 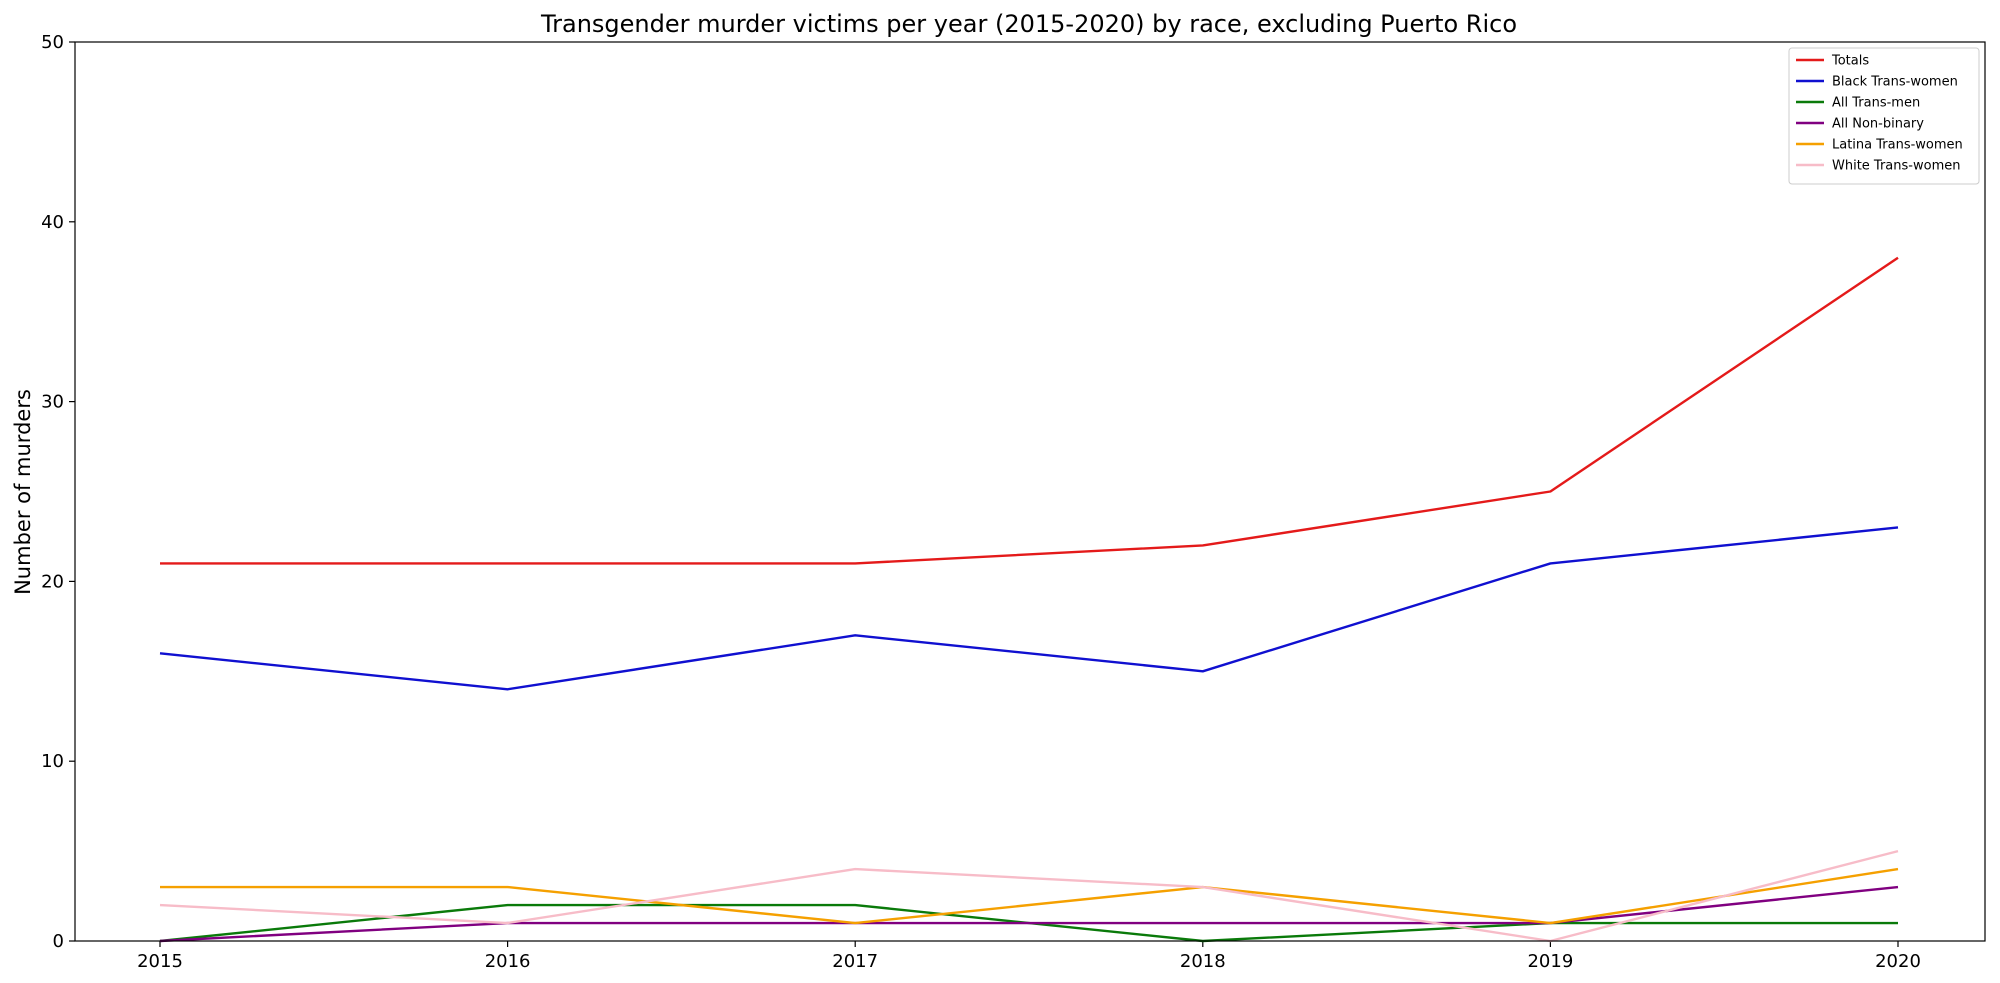 I want to click on legend-box, so click(x=1884, y=116).